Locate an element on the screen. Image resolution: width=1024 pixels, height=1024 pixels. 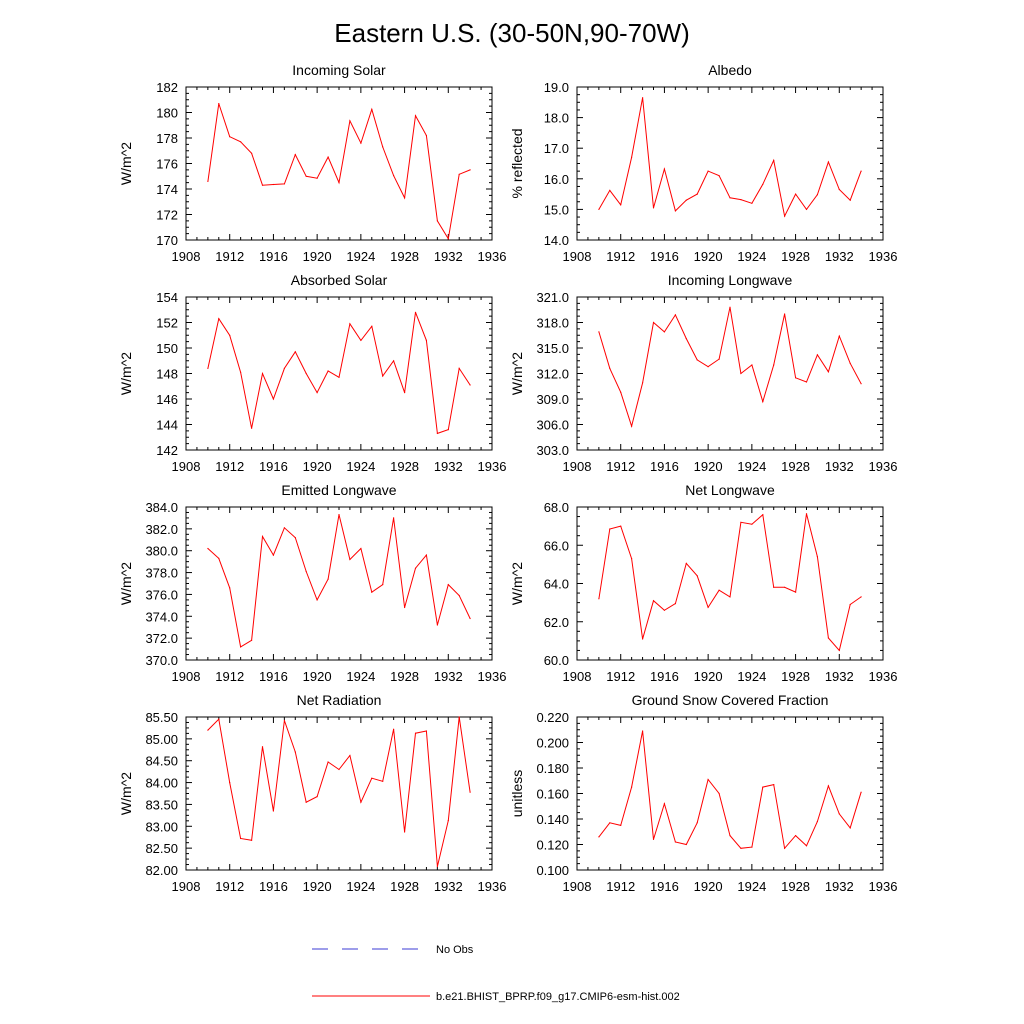
net-radiation-ylabel: W/m^2 is located at coordinates (126, 793).